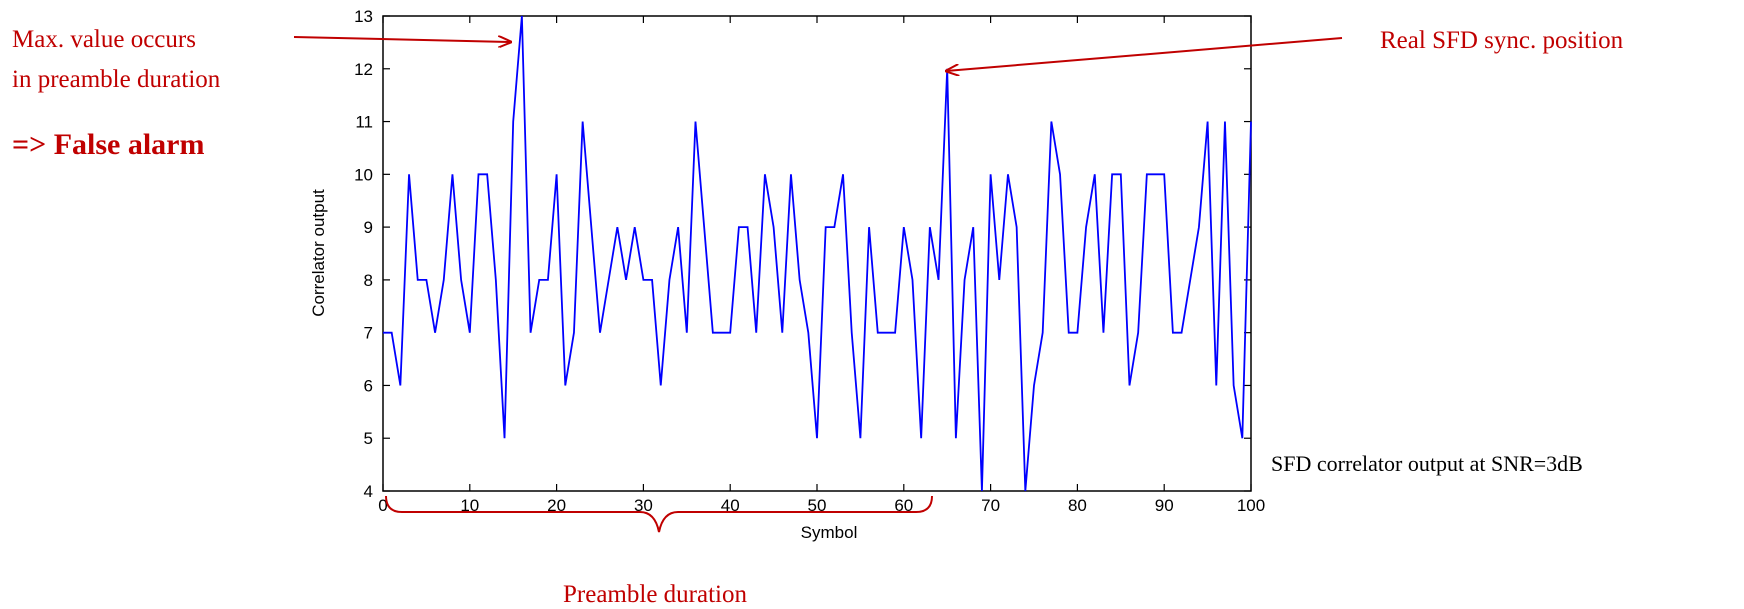 Image resolution: width=1744 pixels, height=609 pixels. I want to click on x-tick-label: 40, so click(730, 505).